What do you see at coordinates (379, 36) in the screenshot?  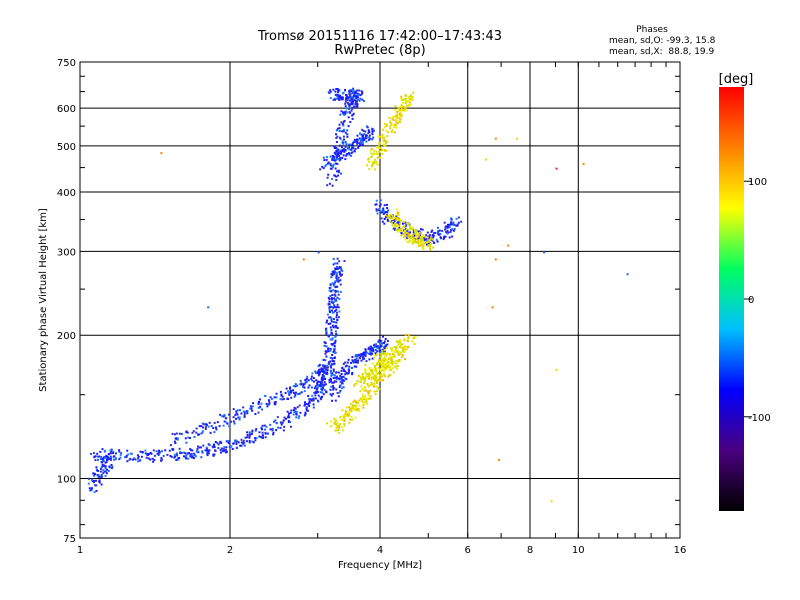 I see `chart-title: Tromsø 20151116 17:42:00–17:43:43` at bounding box center [379, 36].